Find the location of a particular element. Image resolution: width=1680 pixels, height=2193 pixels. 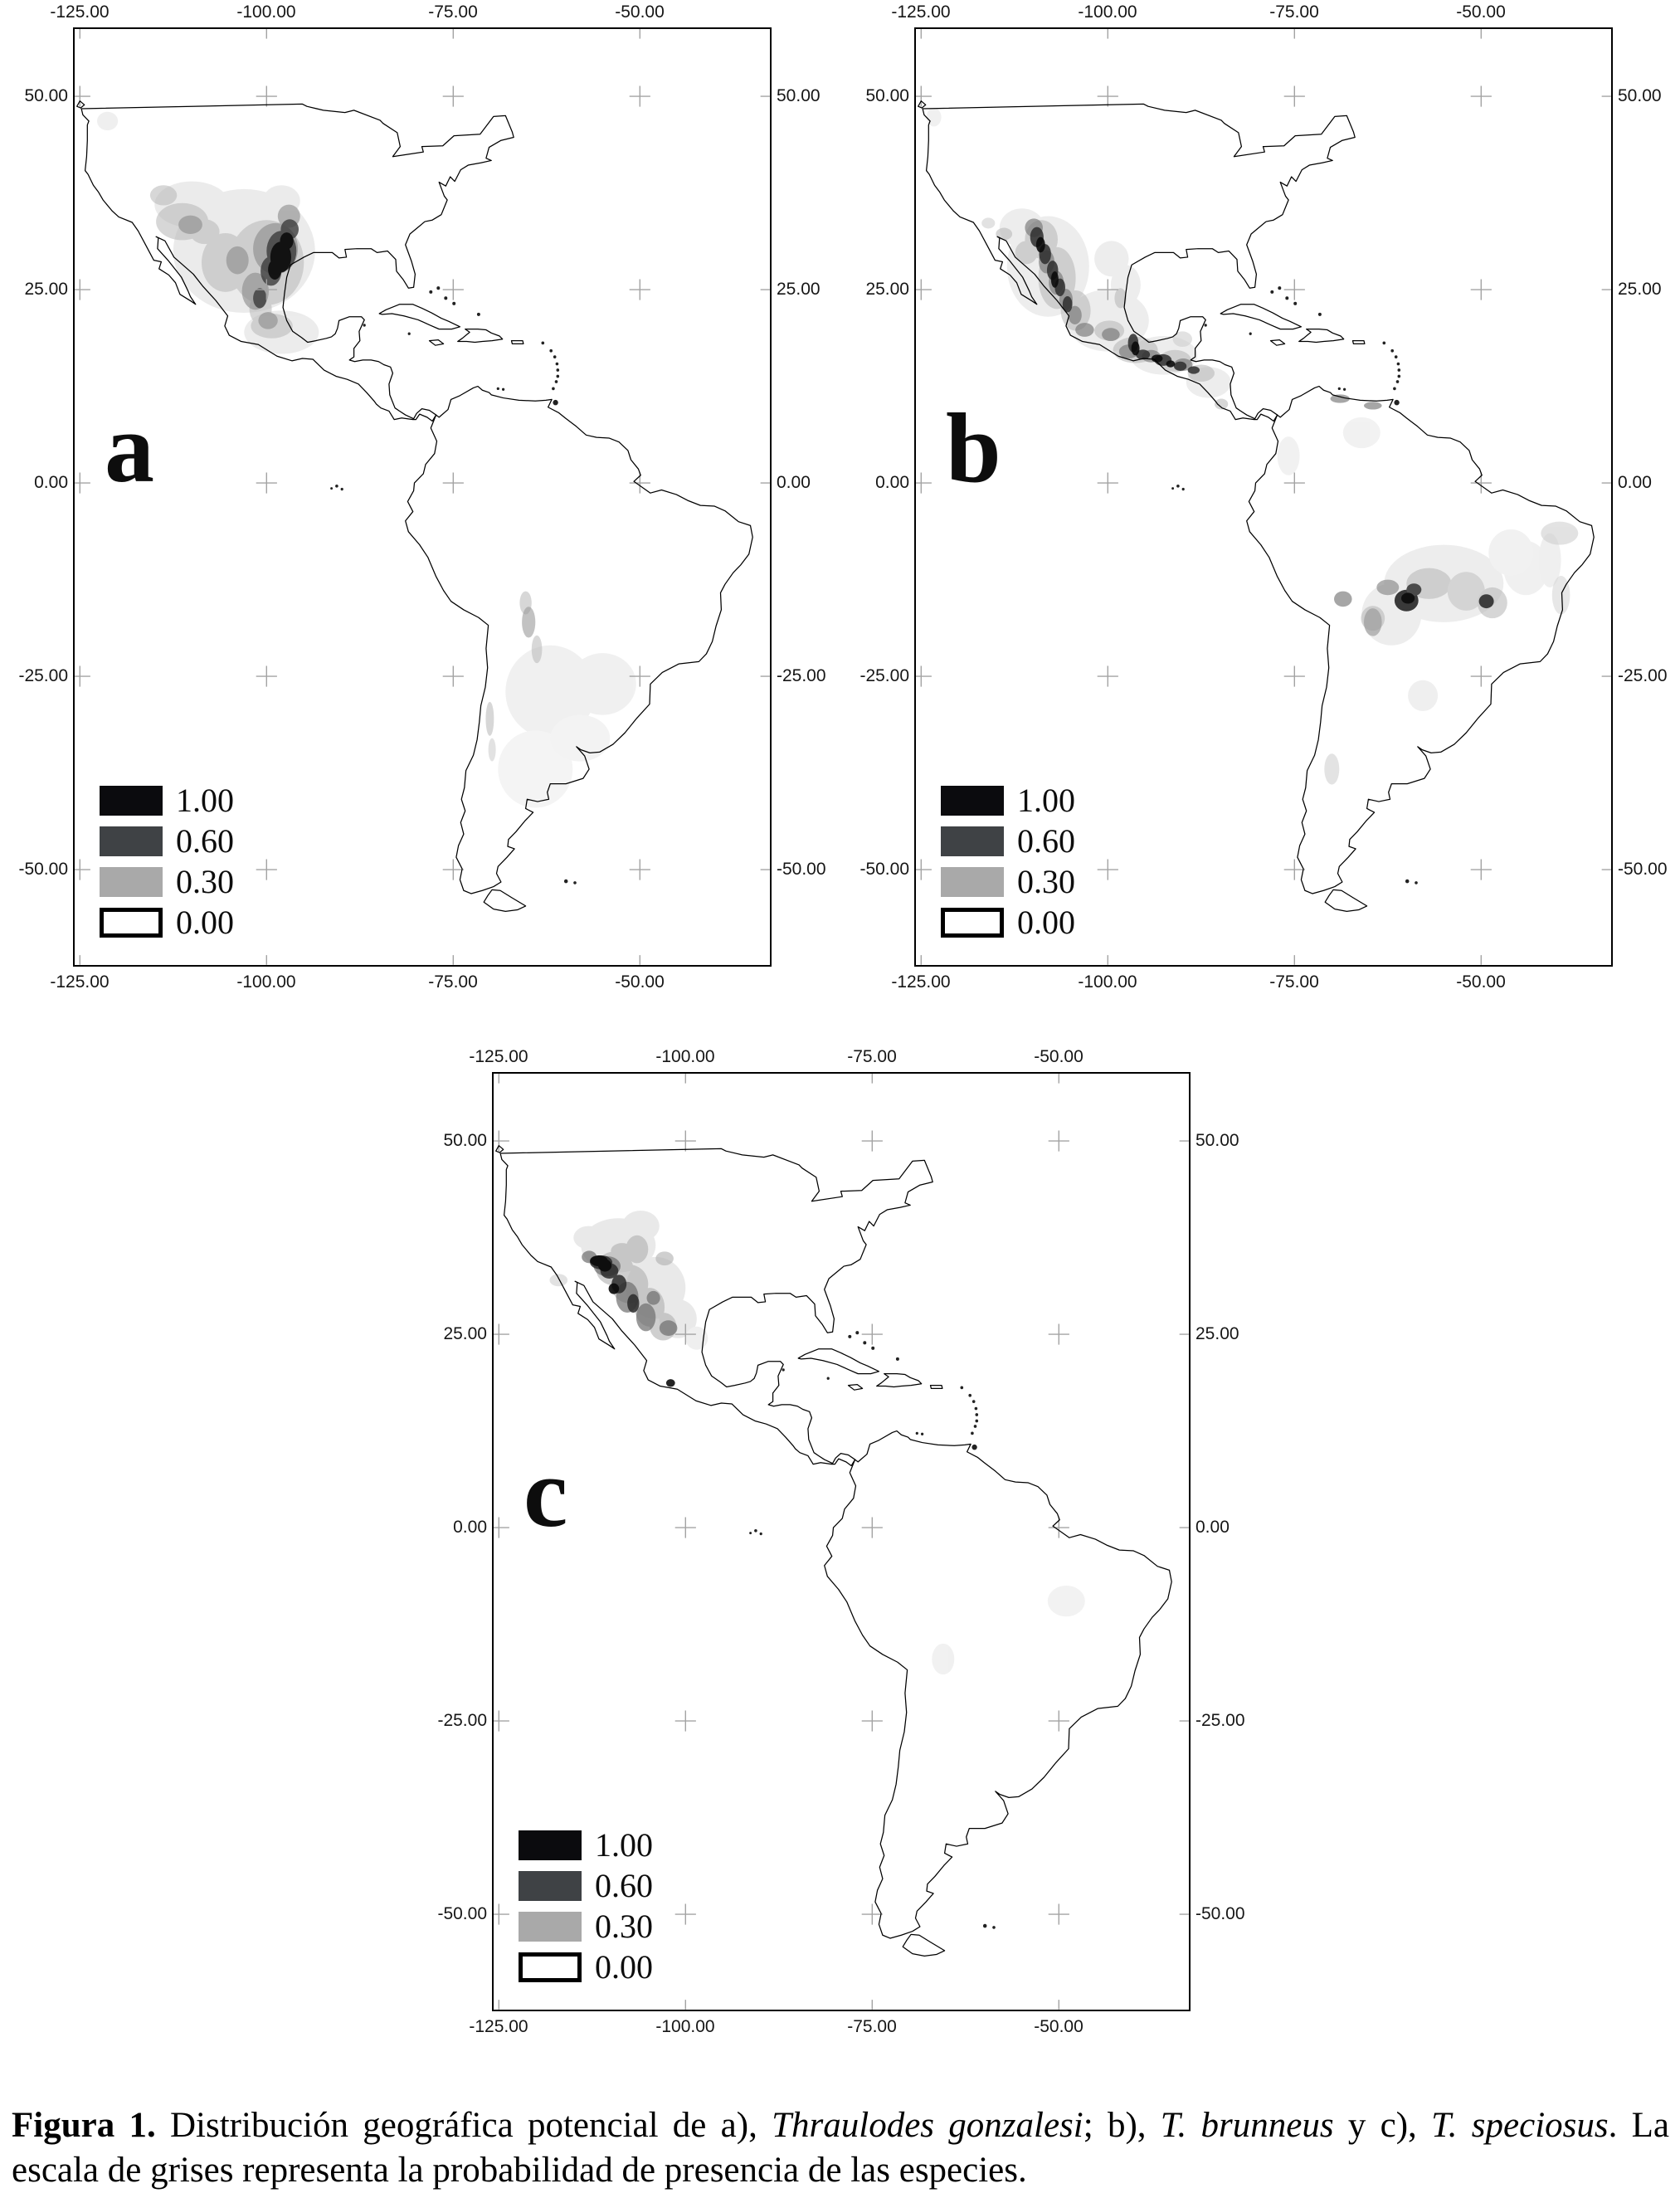

legend-b: 1.00 0.60 0.30 0.00 is located at coordinates (1008, 865).